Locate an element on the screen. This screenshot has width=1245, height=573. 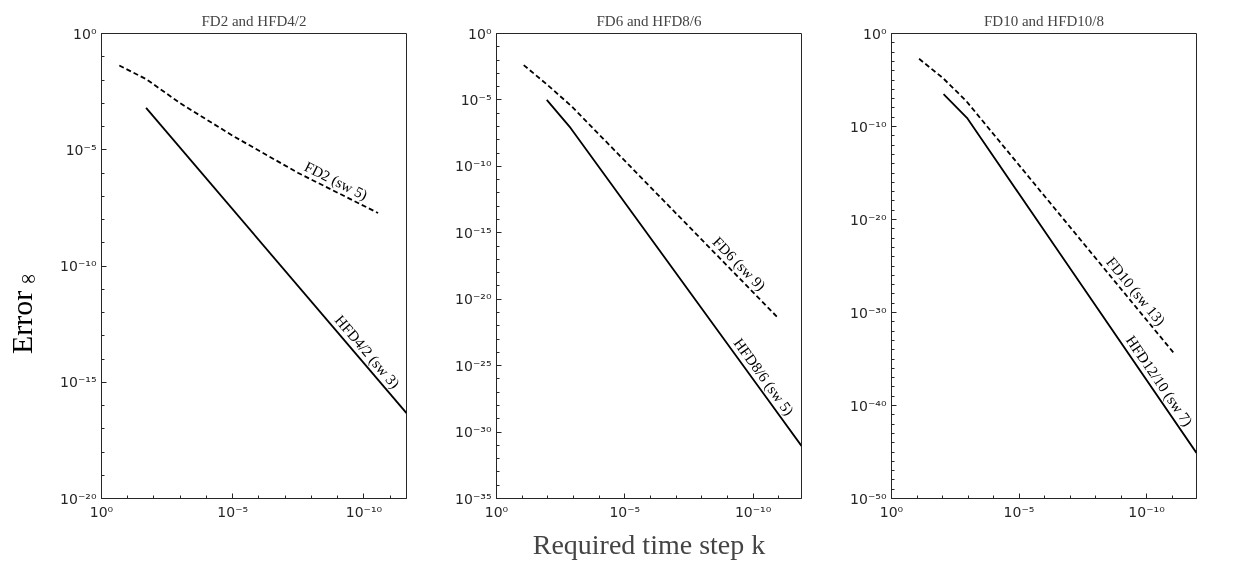
chart-title: FD10 and HFD10/8 is located at coordinates (1044, 20).